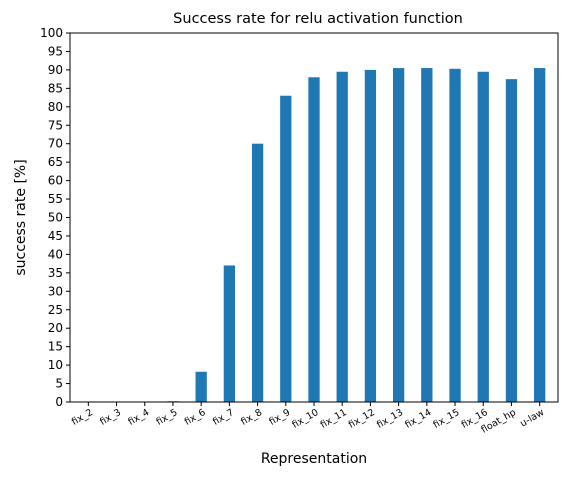  Describe the element at coordinates (55, 254) in the screenshot. I see `y-tick-label: 40` at that location.